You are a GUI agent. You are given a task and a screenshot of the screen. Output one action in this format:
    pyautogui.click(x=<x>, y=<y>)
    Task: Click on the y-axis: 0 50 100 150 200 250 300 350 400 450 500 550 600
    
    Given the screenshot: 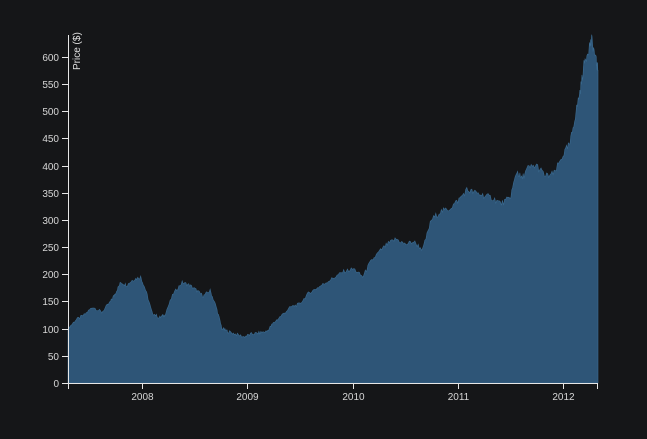 What is the action you would take?
    pyautogui.click(x=55, y=212)
    